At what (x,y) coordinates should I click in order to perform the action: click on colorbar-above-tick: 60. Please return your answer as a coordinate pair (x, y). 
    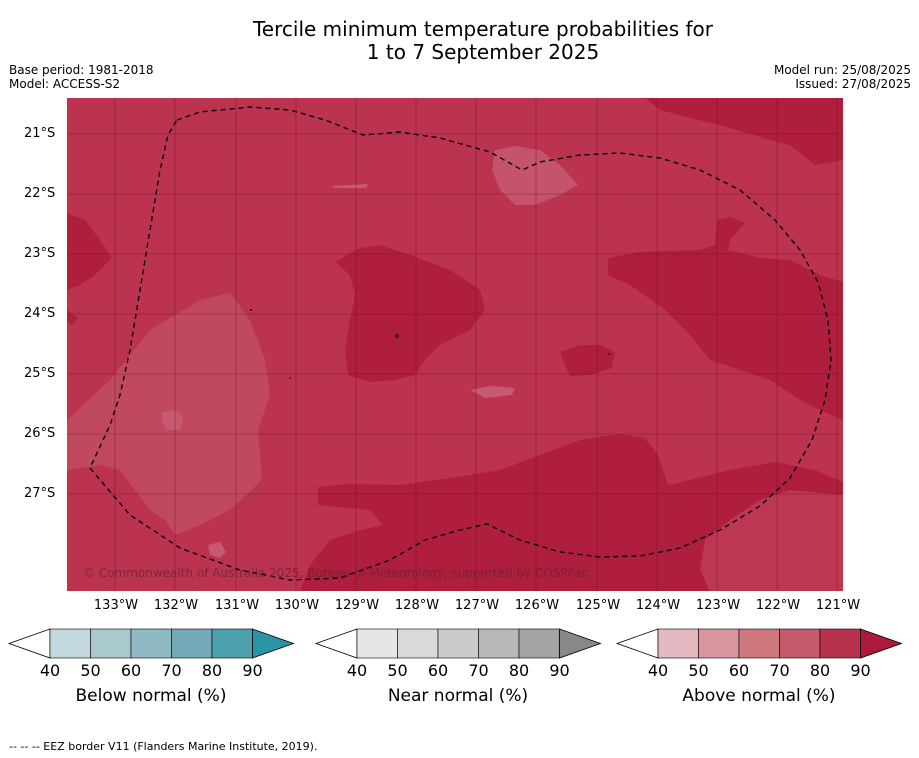
    Looking at the image, I should click on (739, 670).